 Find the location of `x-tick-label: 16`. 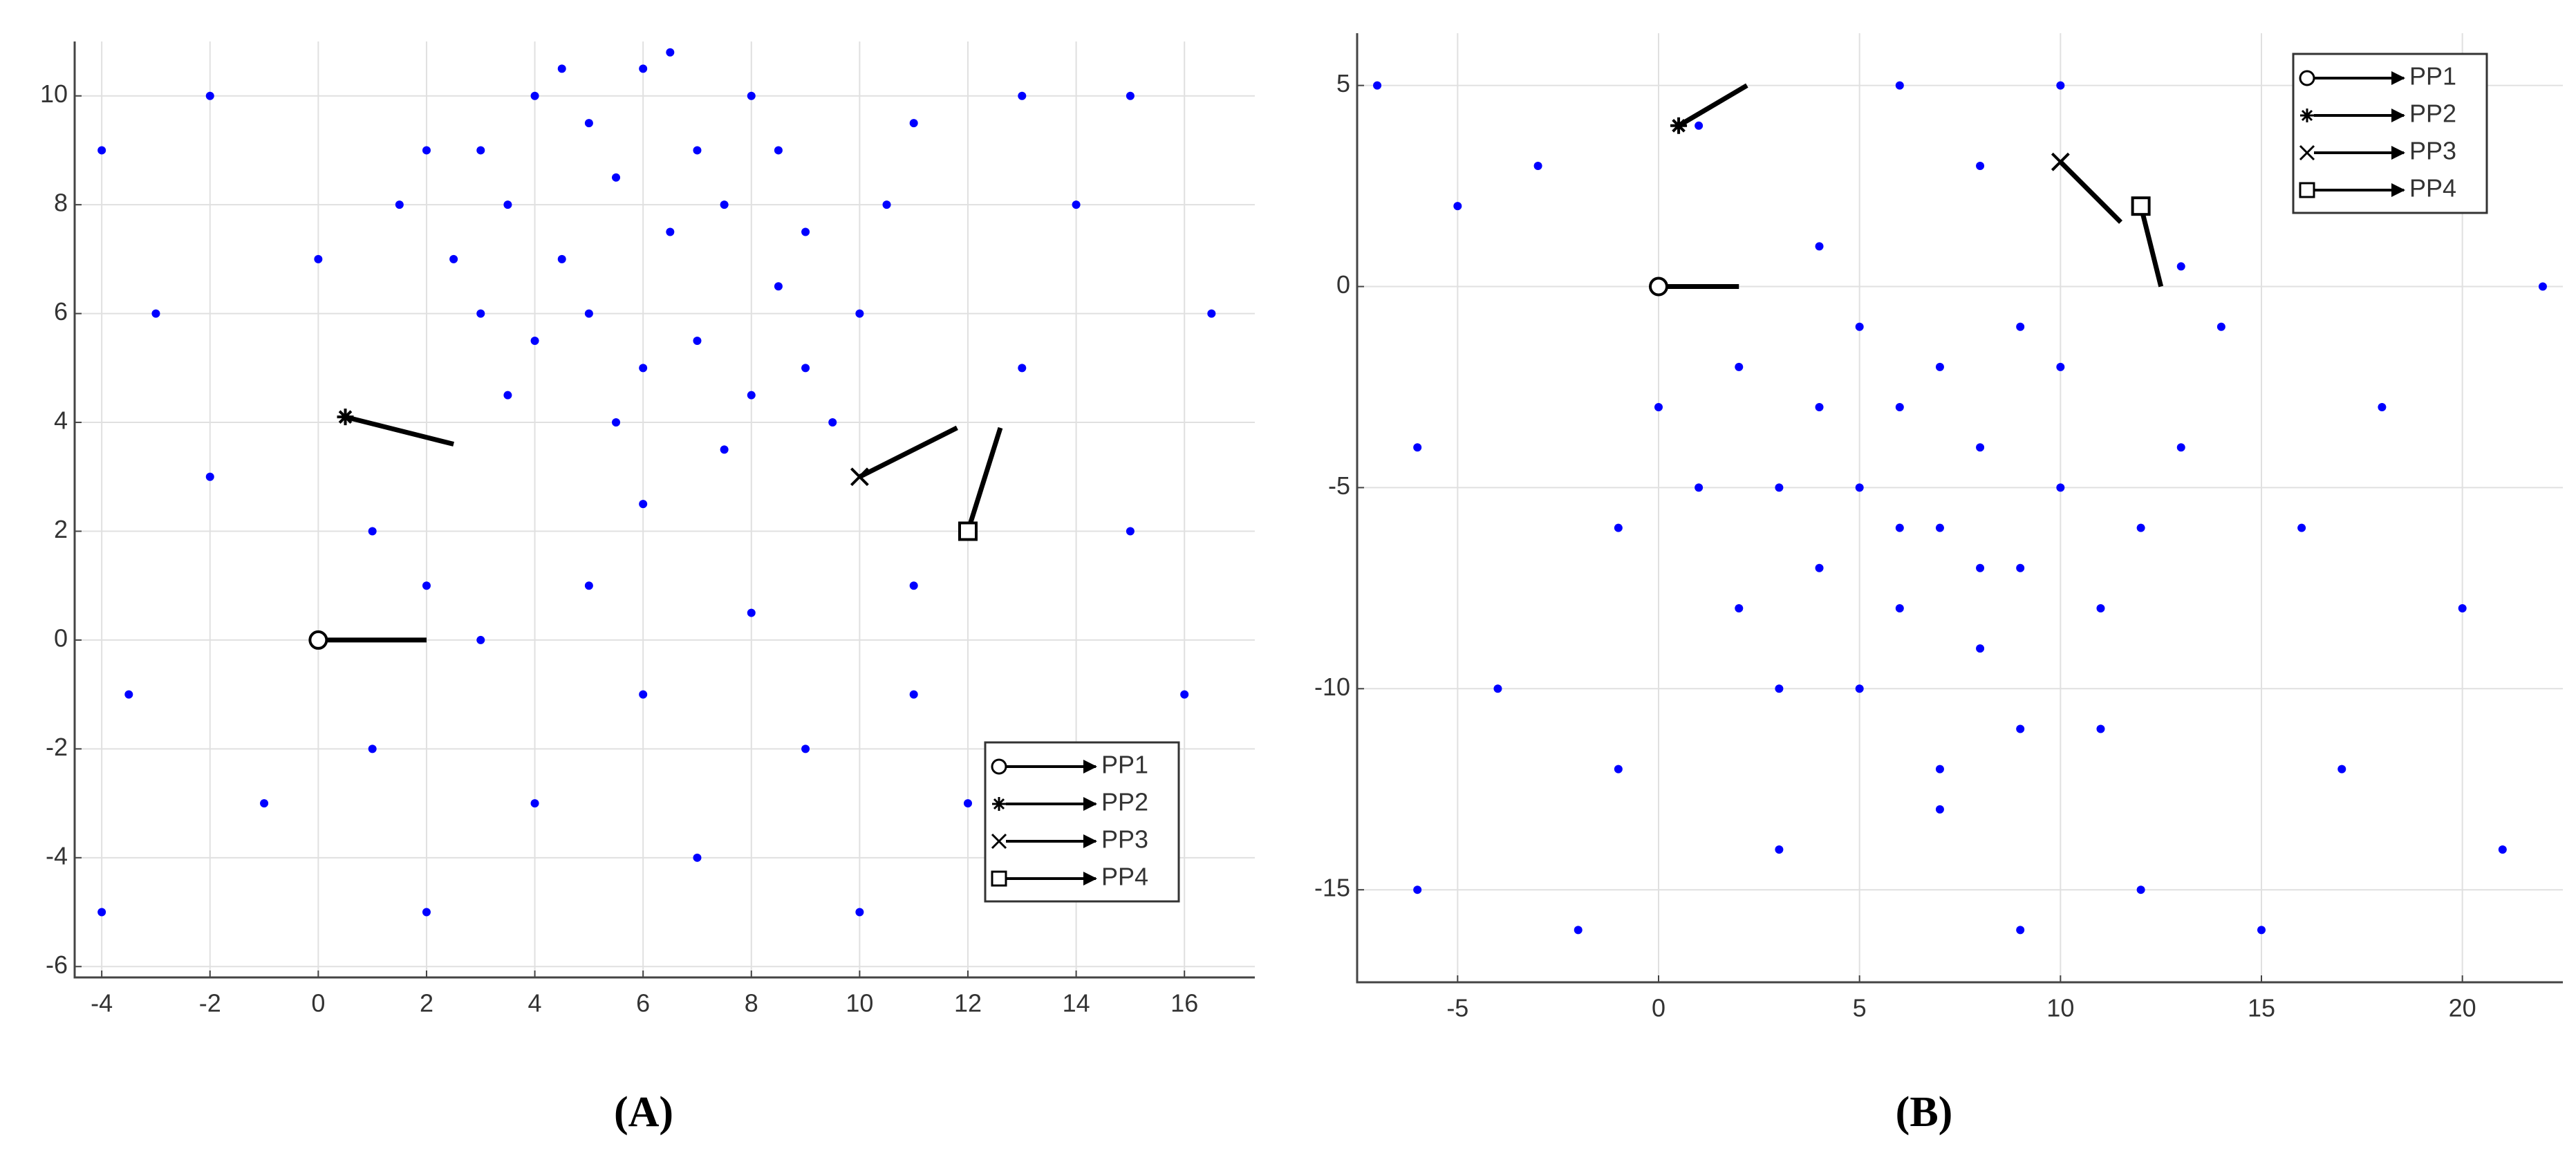

x-tick-label: 16 is located at coordinates (1184, 1003).